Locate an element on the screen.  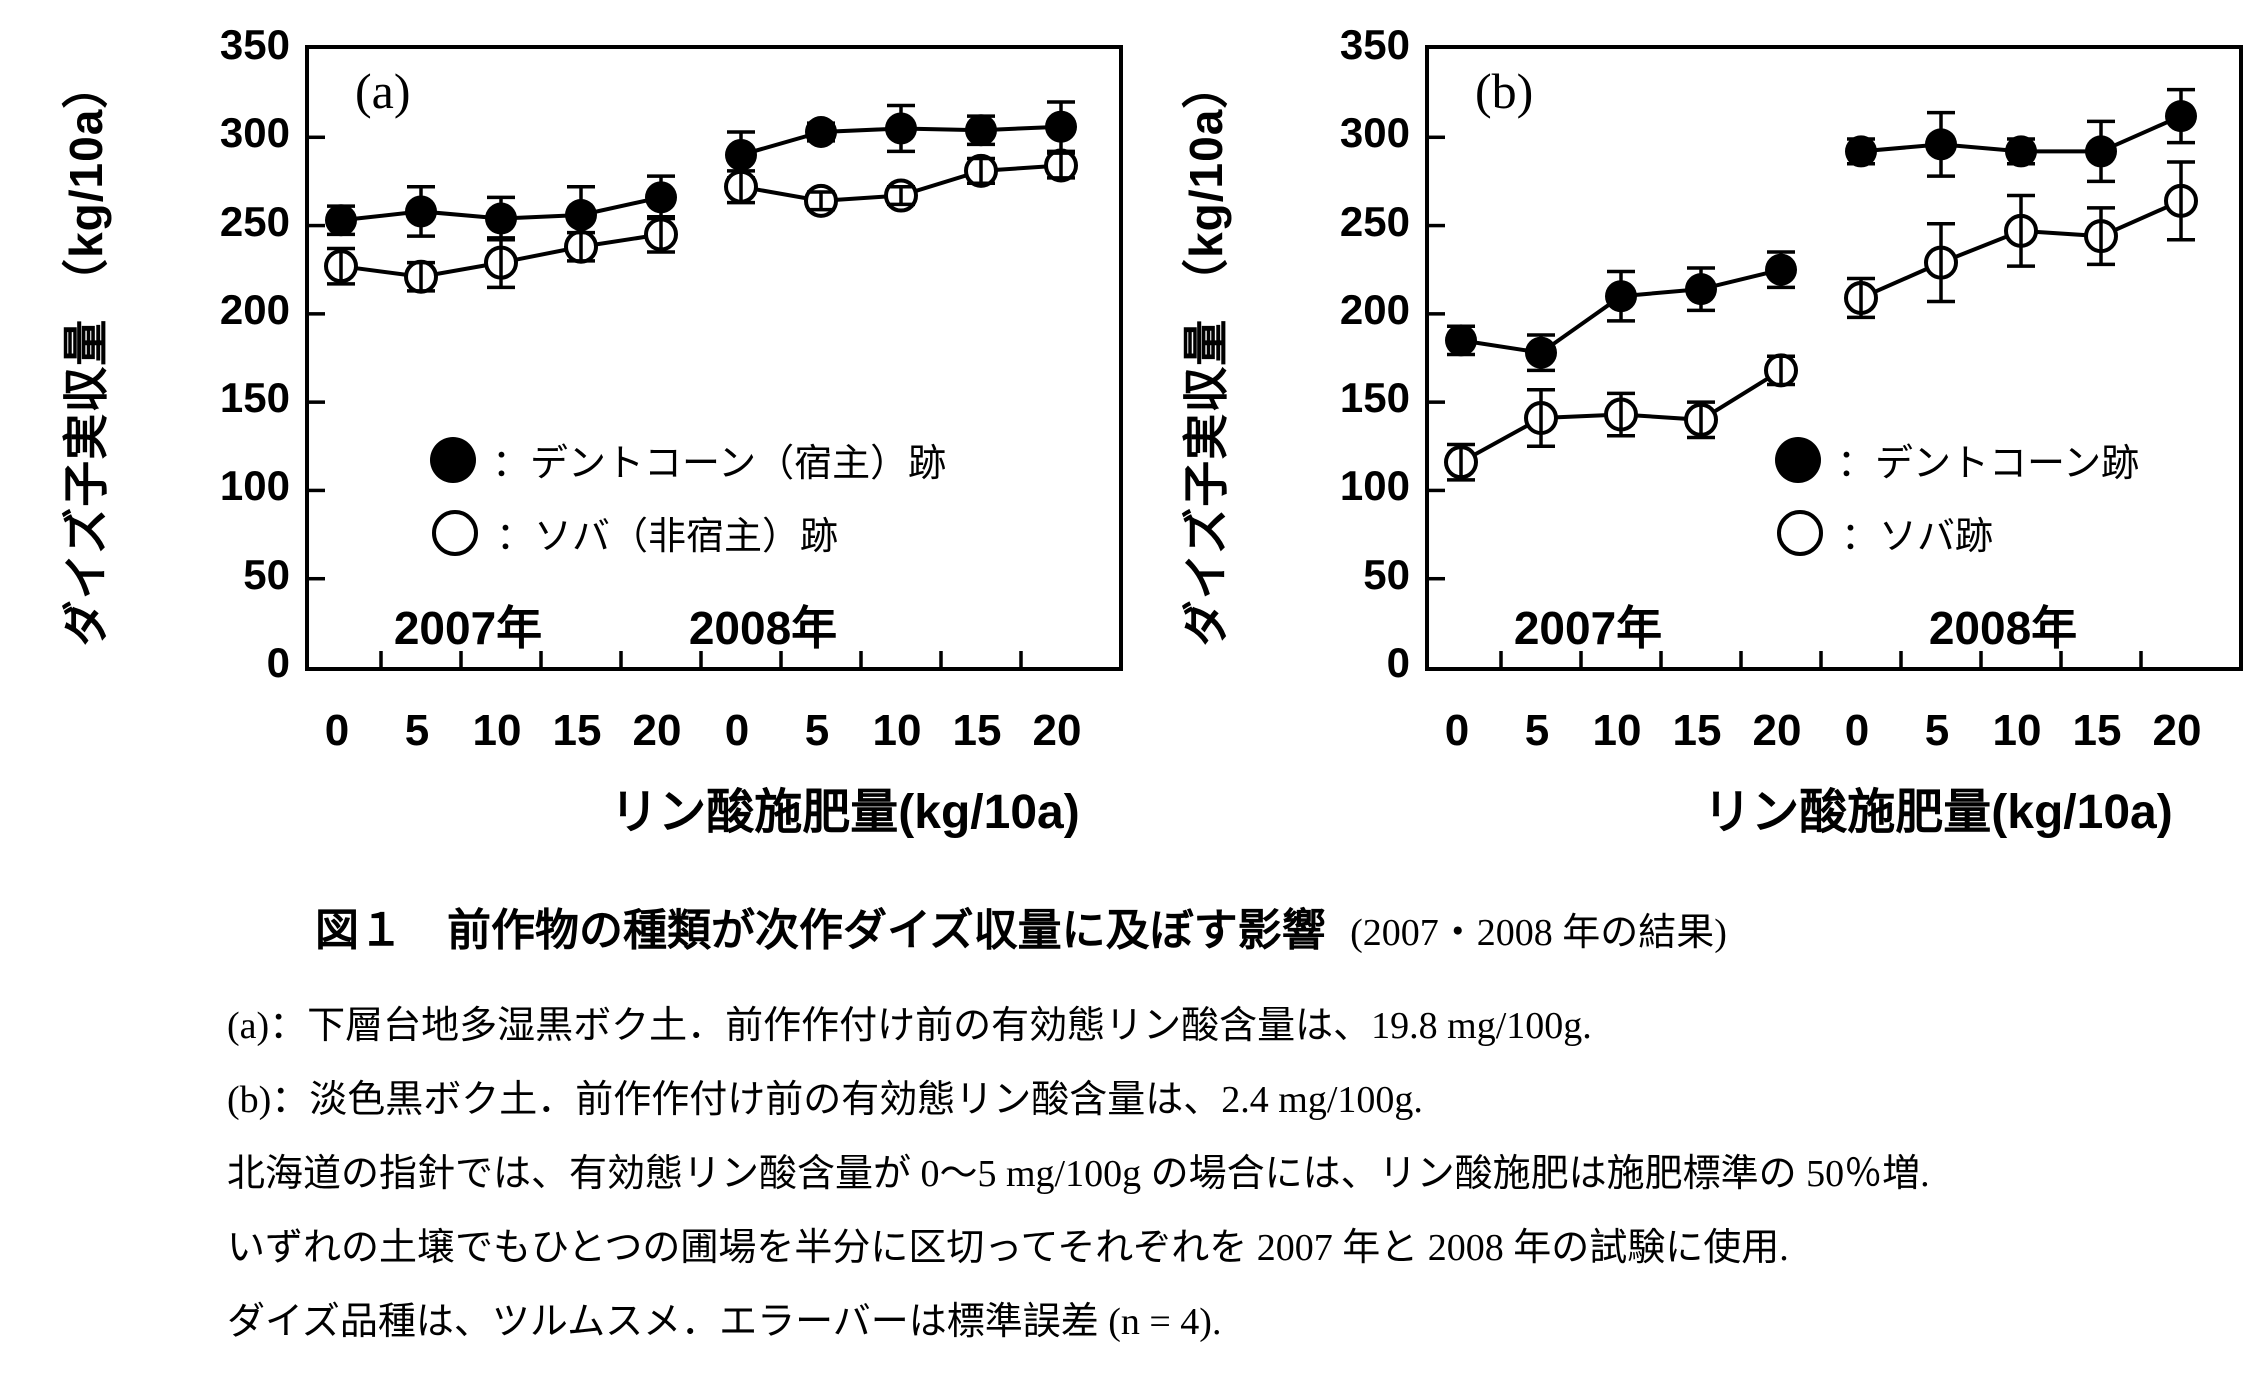
legend-label: ：ソバ（非宿主）跡 is located at coordinates (667, 537).